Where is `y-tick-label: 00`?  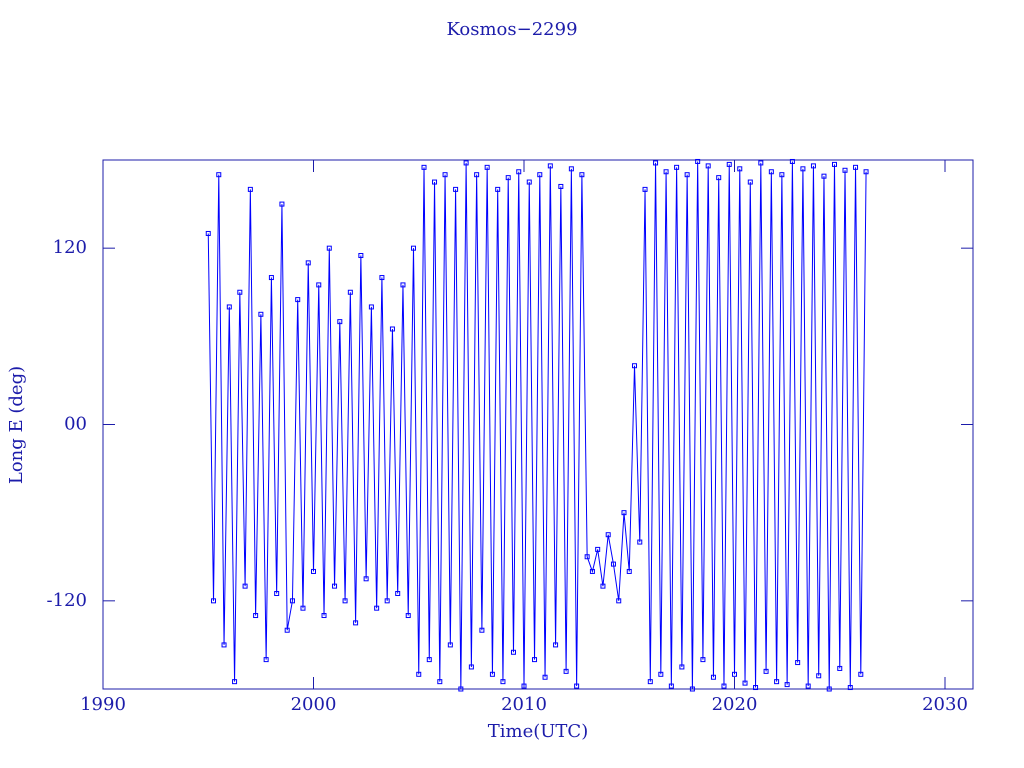 y-tick-label: 00 is located at coordinates (75, 424).